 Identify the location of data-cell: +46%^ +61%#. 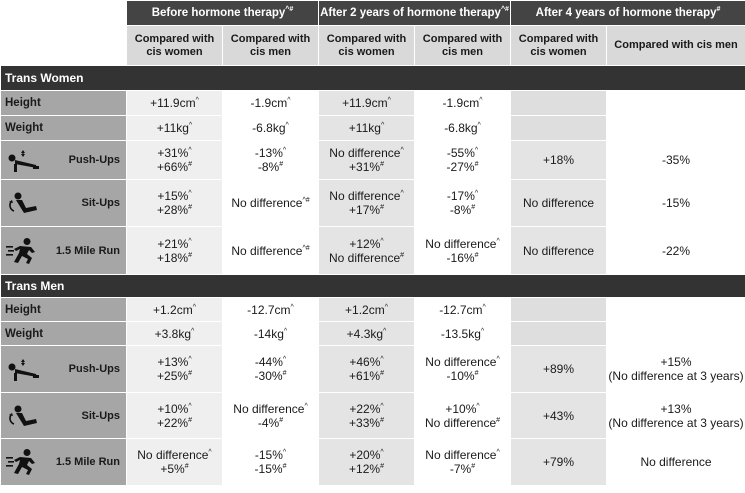
(367, 369).